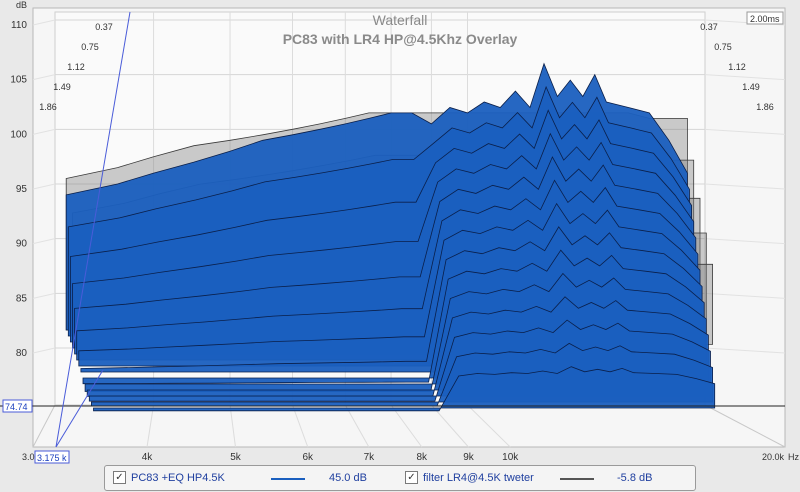  What do you see at coordinates (709, 27) in the screenshot?
I see `time-tick-label-right: 0.37` at bounding box center [709, 27].